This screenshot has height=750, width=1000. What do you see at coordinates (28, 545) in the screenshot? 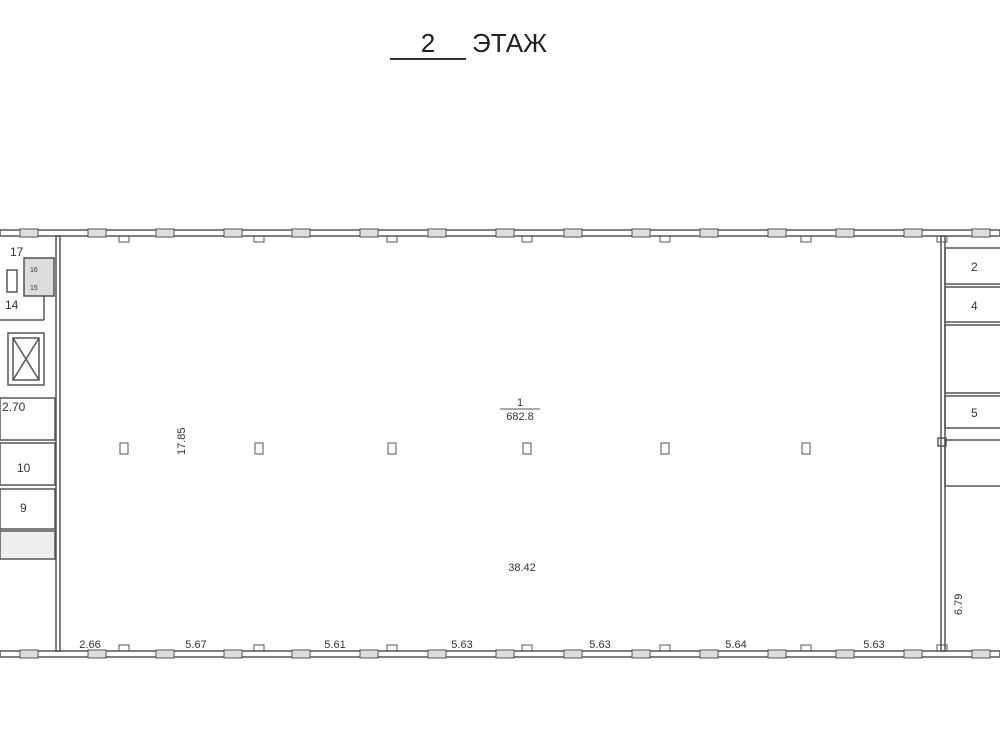
I see `stair-icon` at bounding box center [28, 545].